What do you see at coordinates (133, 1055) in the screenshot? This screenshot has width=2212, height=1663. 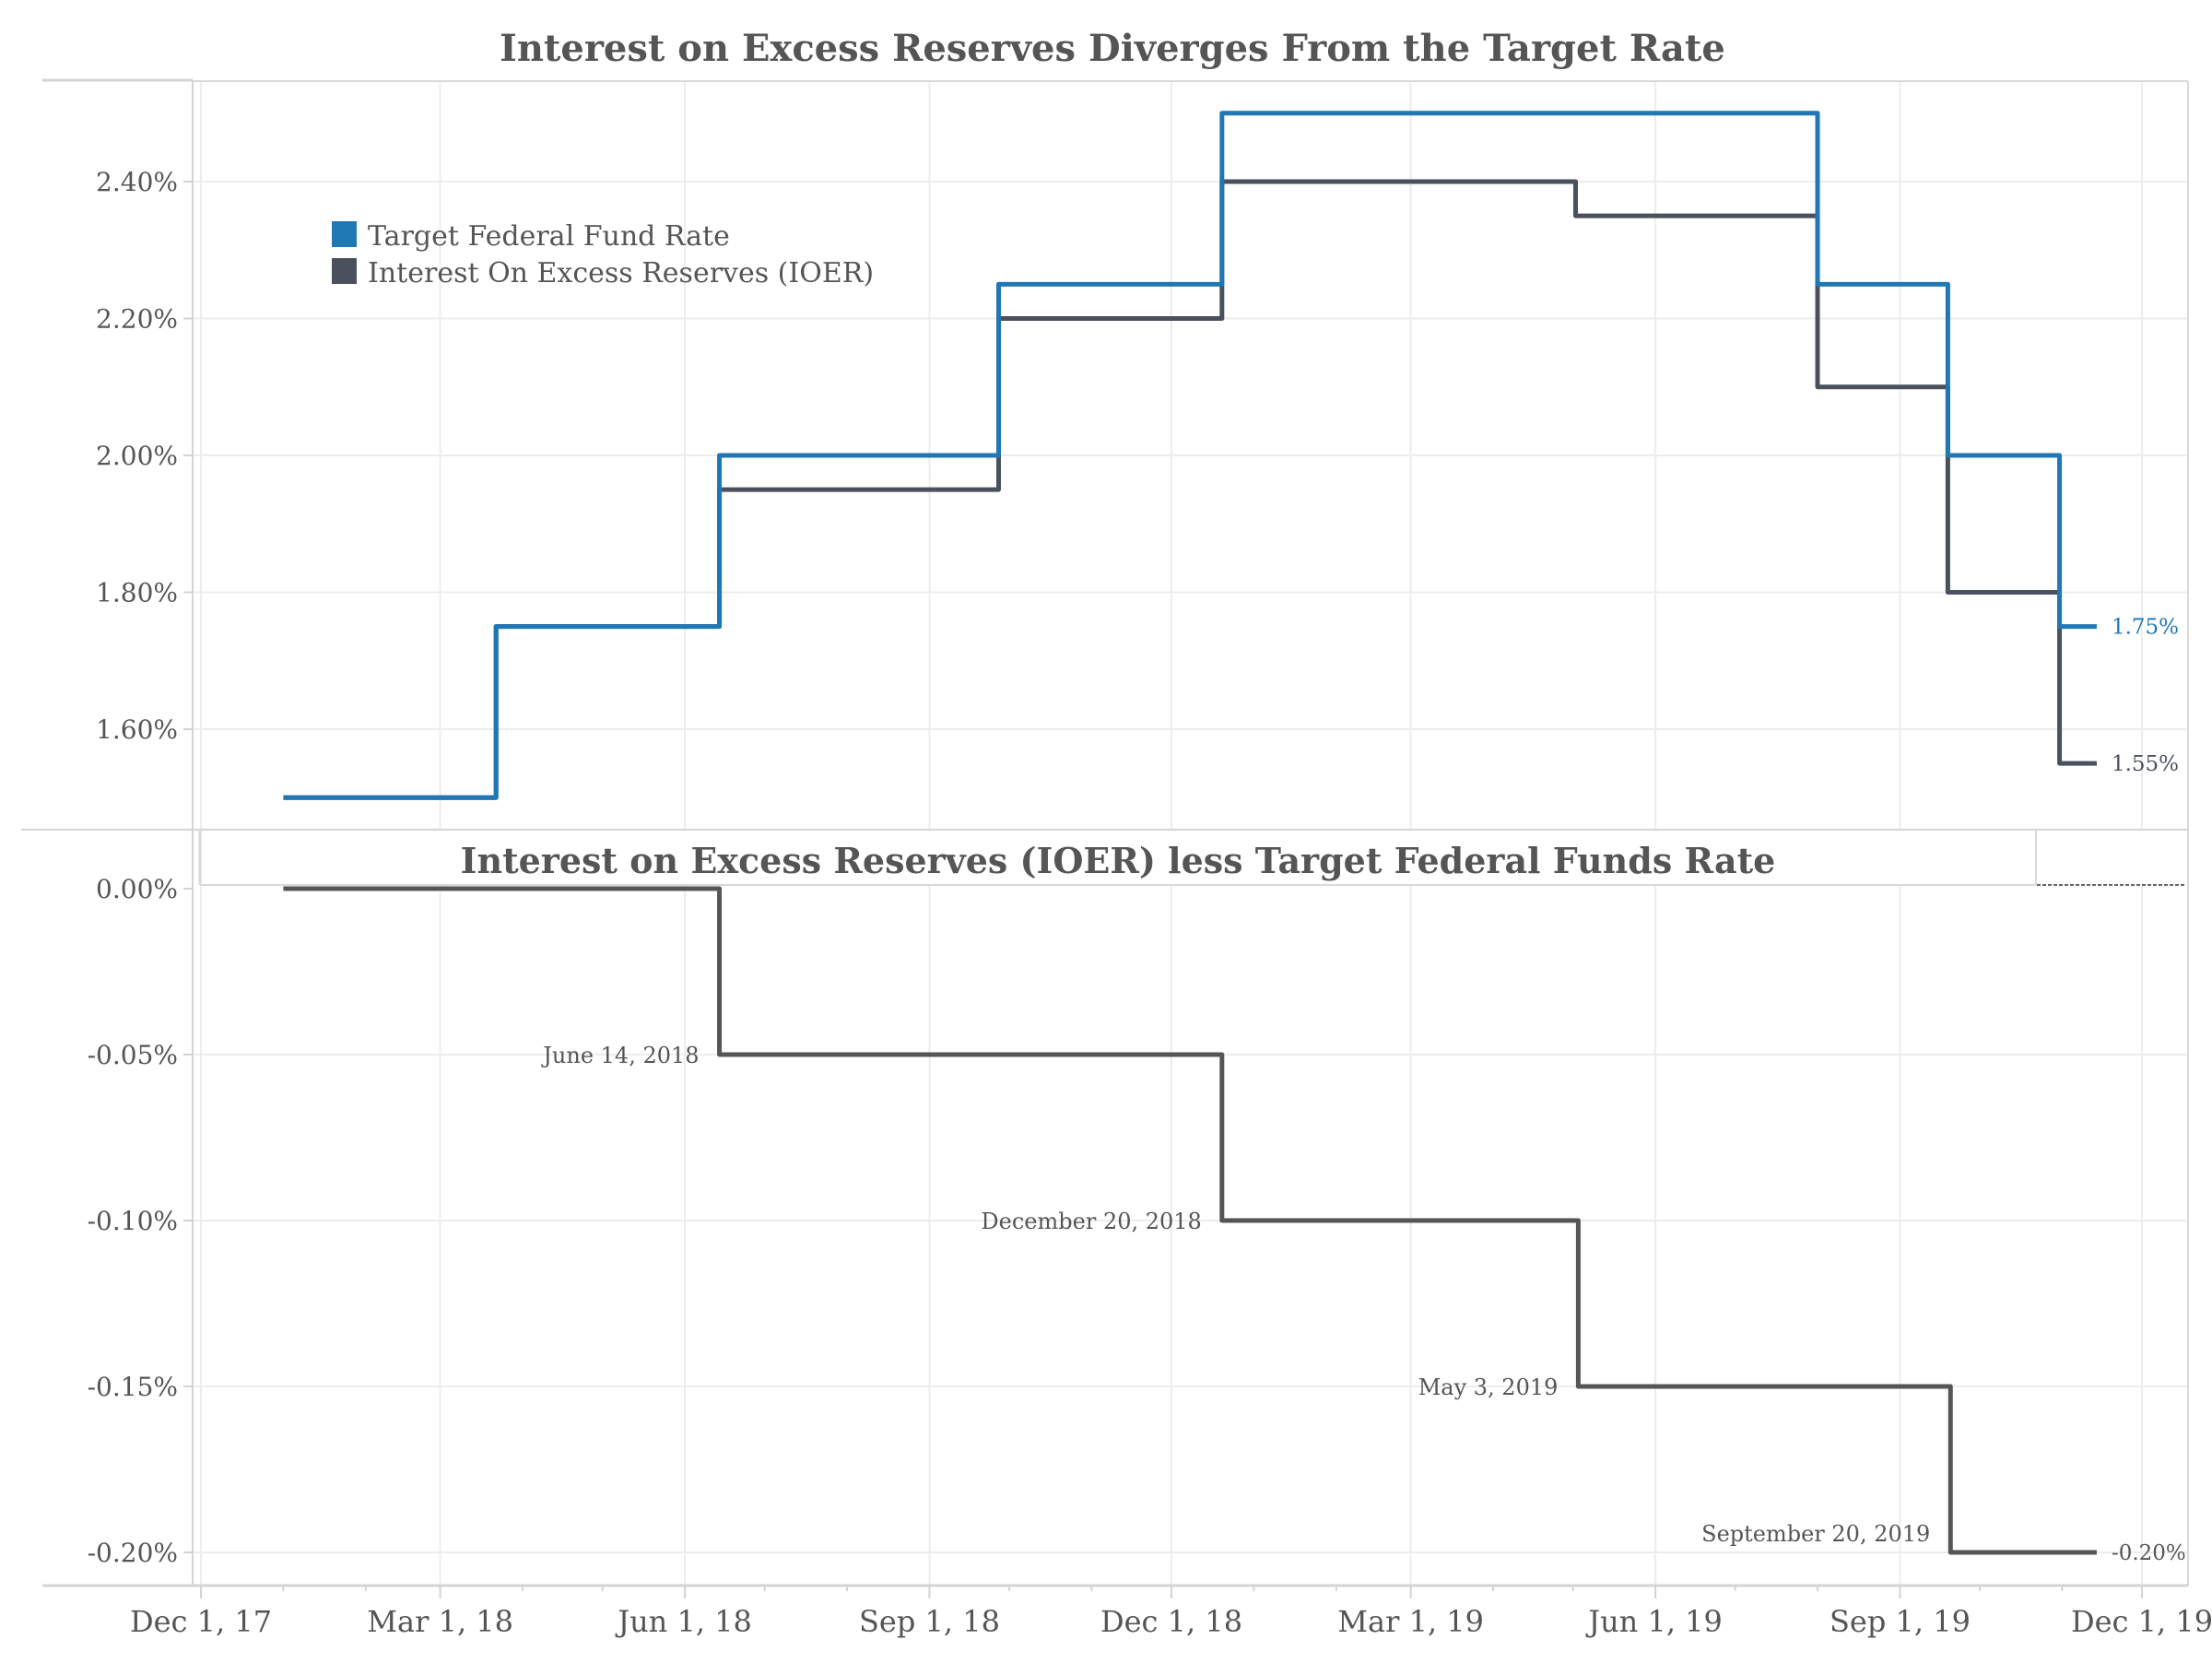 I see `svg-text: -0.05%` at bounding box center [133, 1055].